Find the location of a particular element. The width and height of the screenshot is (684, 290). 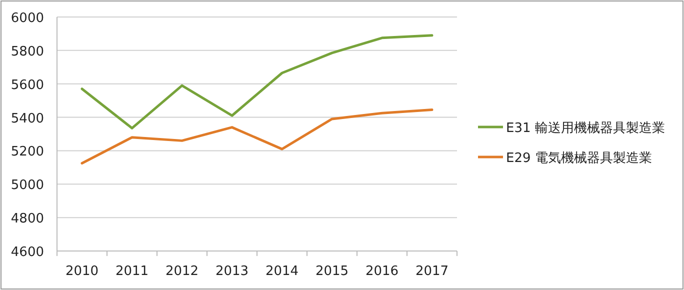

x-tick-label: 2012 is located at coordinates (182, 271).